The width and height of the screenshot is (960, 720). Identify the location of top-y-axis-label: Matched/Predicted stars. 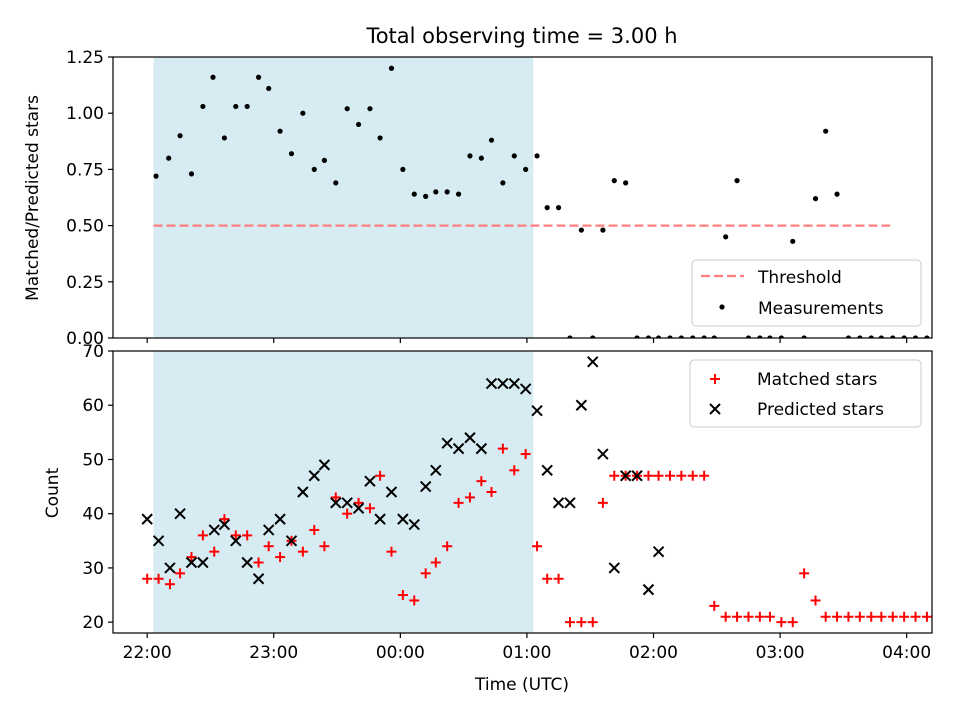
(33, 198).